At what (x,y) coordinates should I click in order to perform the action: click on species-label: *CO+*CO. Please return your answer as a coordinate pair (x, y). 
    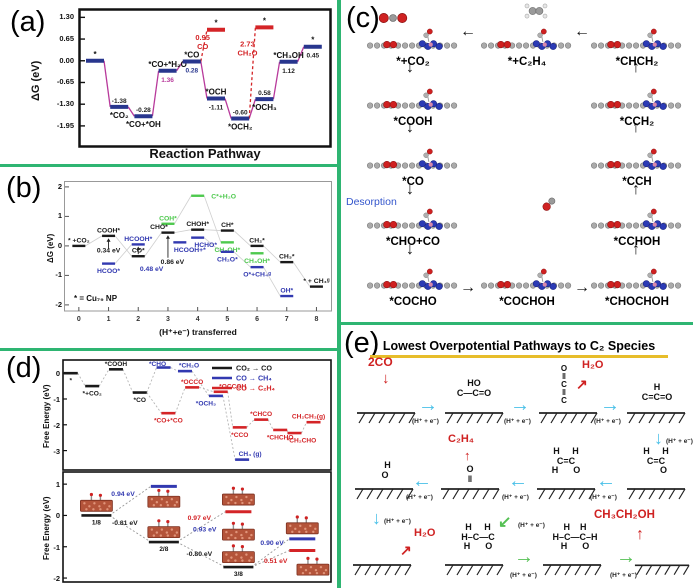
    Looking at the image, I should click on (168, 421).